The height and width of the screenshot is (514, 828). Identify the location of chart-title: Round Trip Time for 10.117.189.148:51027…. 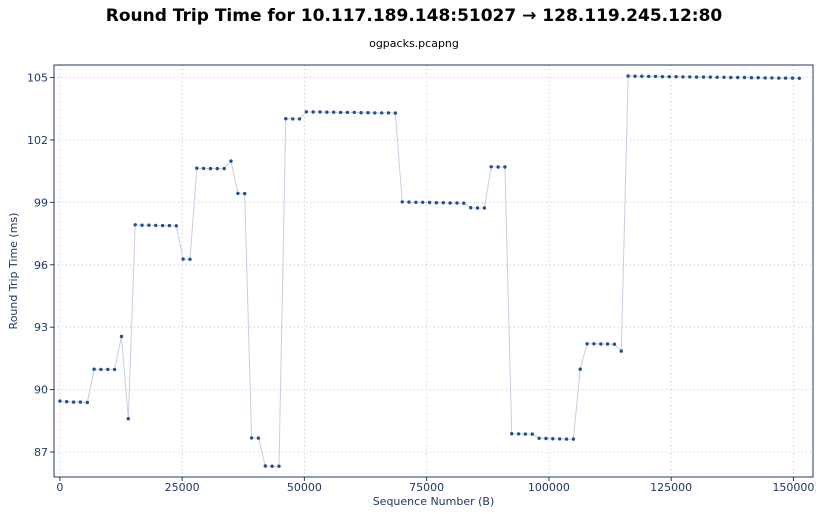
(414, 16).